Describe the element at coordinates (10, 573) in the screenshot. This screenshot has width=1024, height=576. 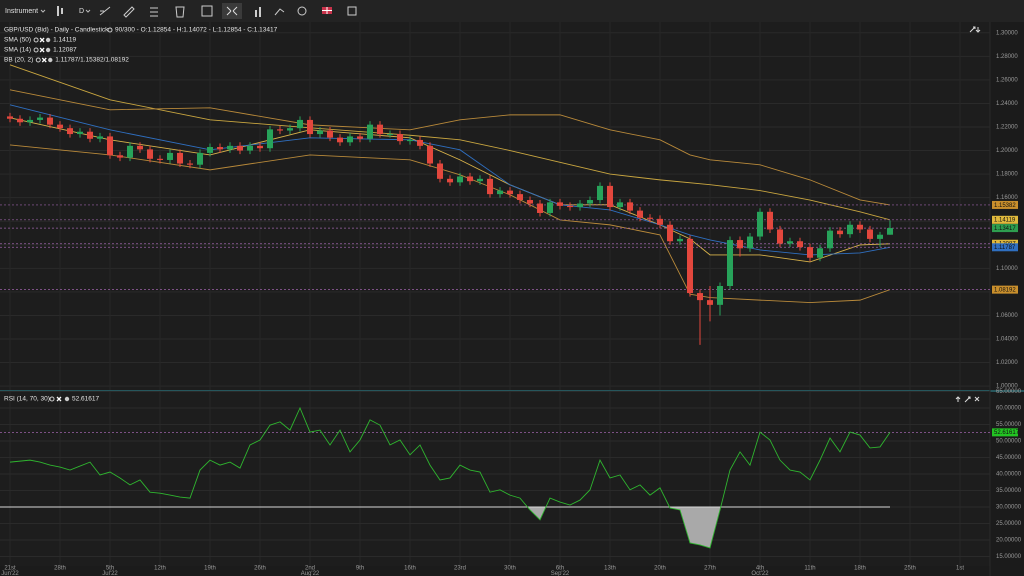
I see `x-tick-month: Jun'22` at that location.